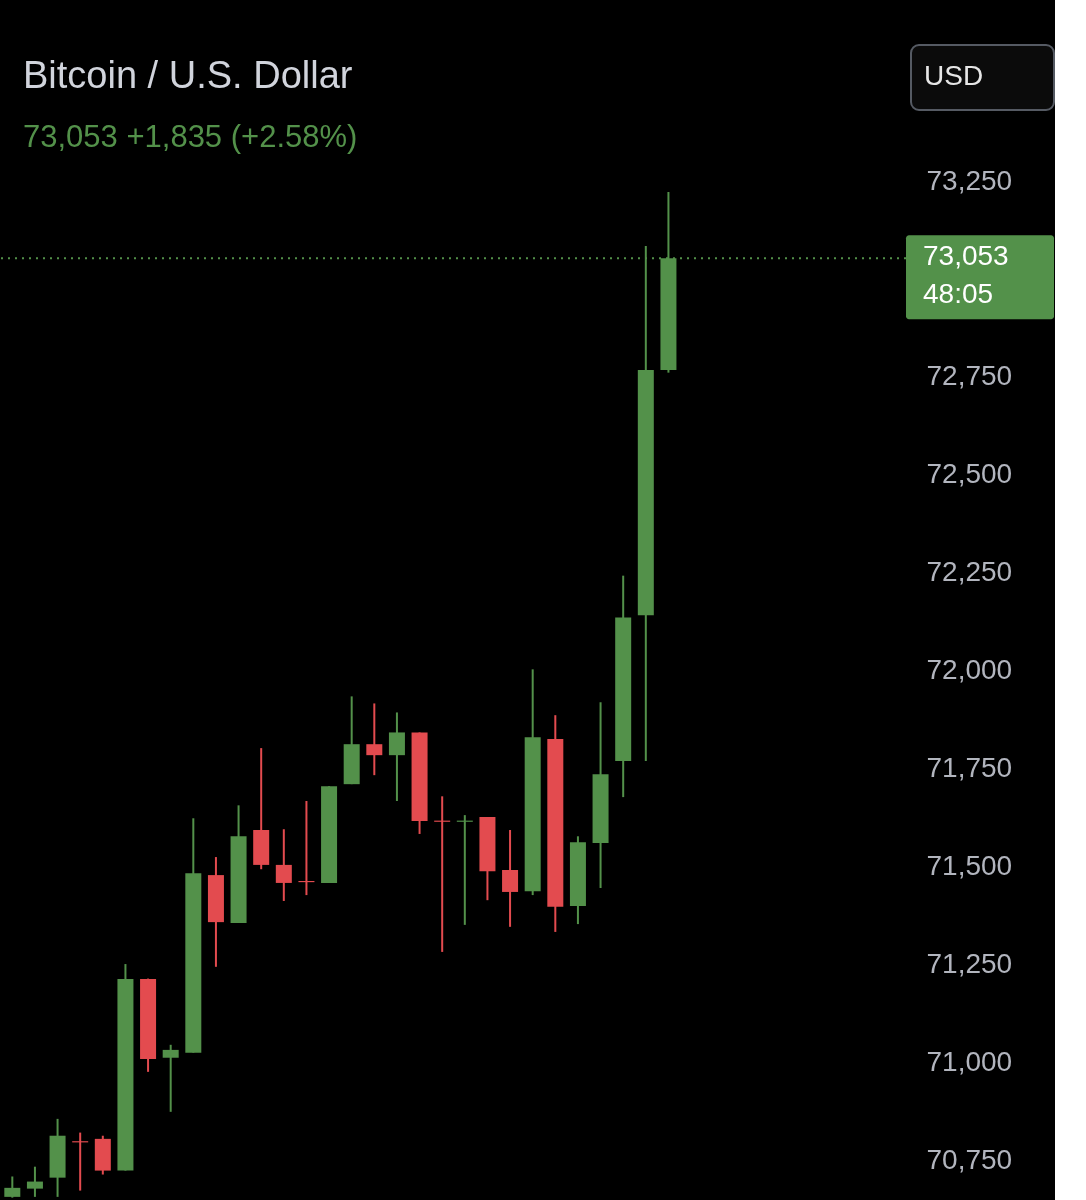  What do you see at coordinates (969, 180) in the screenshot?
I see `y-tick-label: 73,250` at bounding box center [969, 180].